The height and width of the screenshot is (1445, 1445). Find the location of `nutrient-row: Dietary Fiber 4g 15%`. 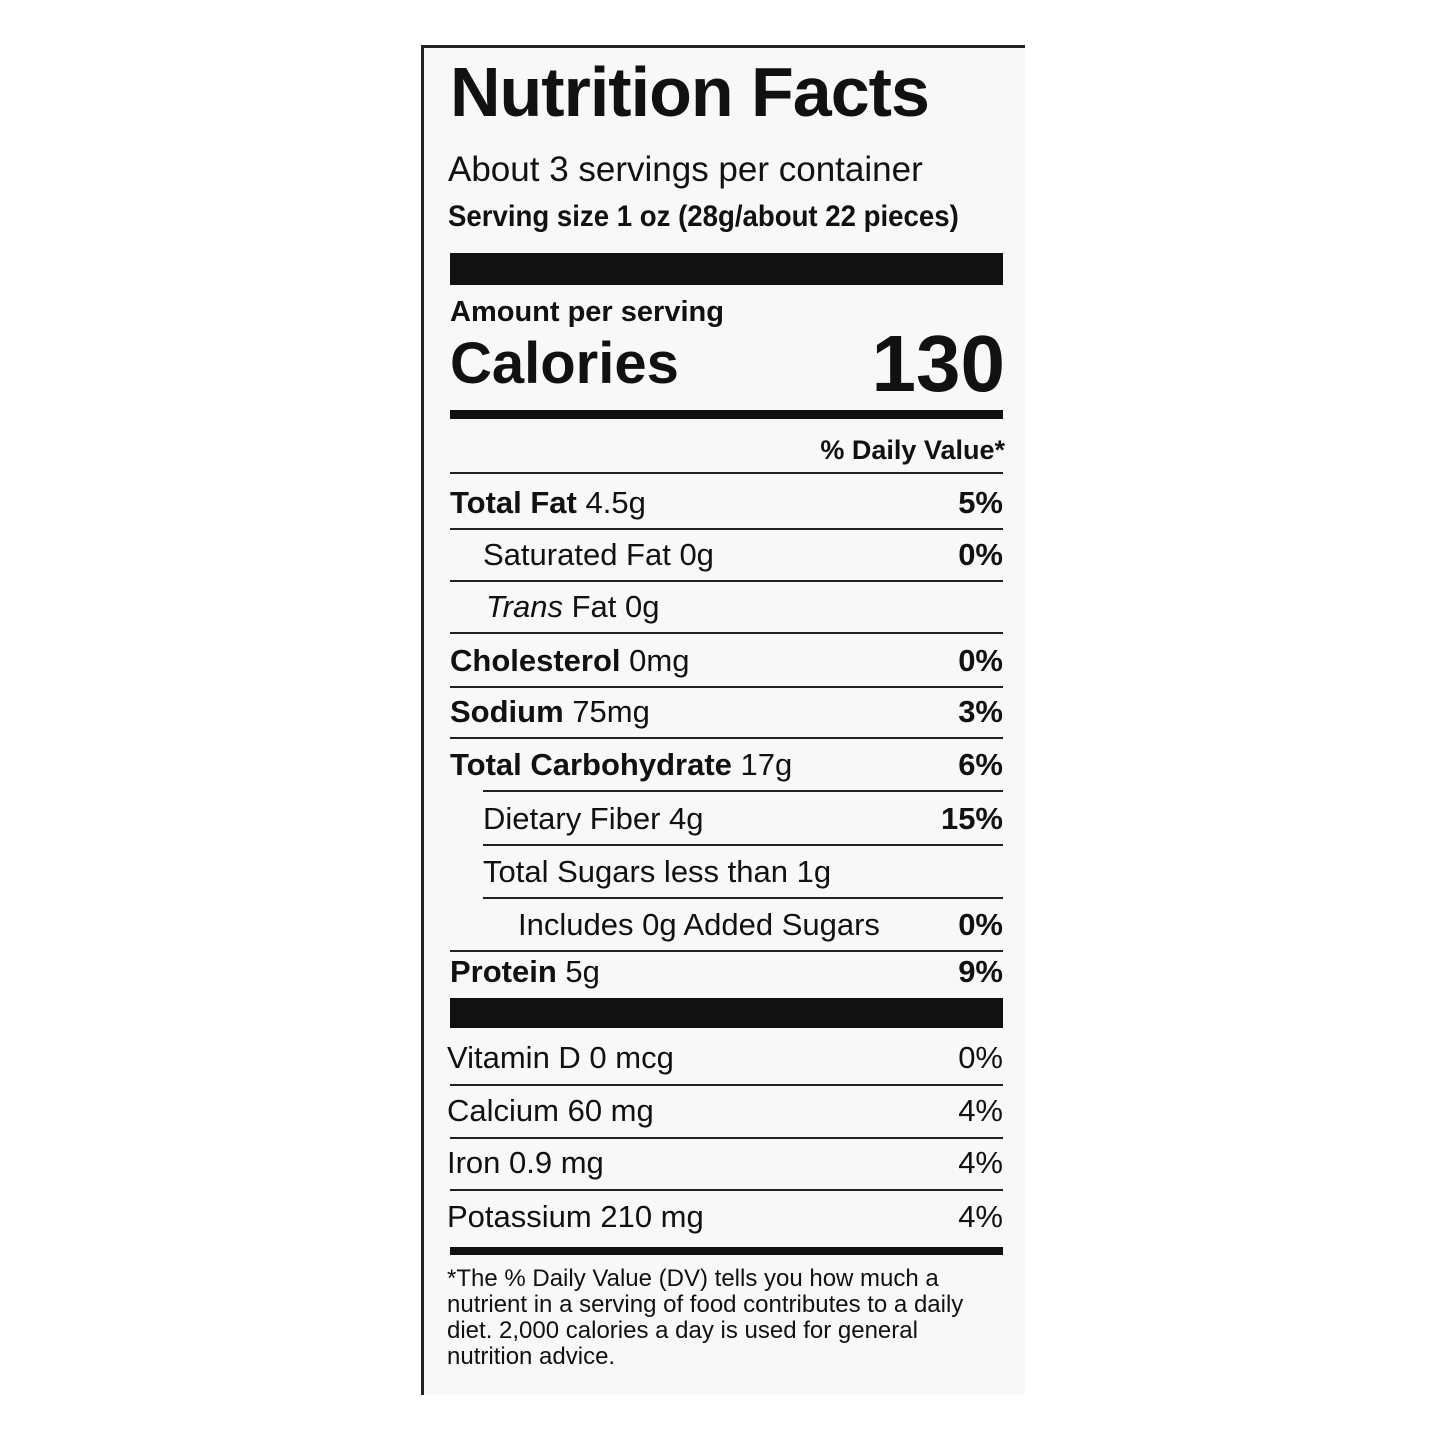

nutrient-row: Dietary Fiber 4g 15% is located at coordinates (726, 819).